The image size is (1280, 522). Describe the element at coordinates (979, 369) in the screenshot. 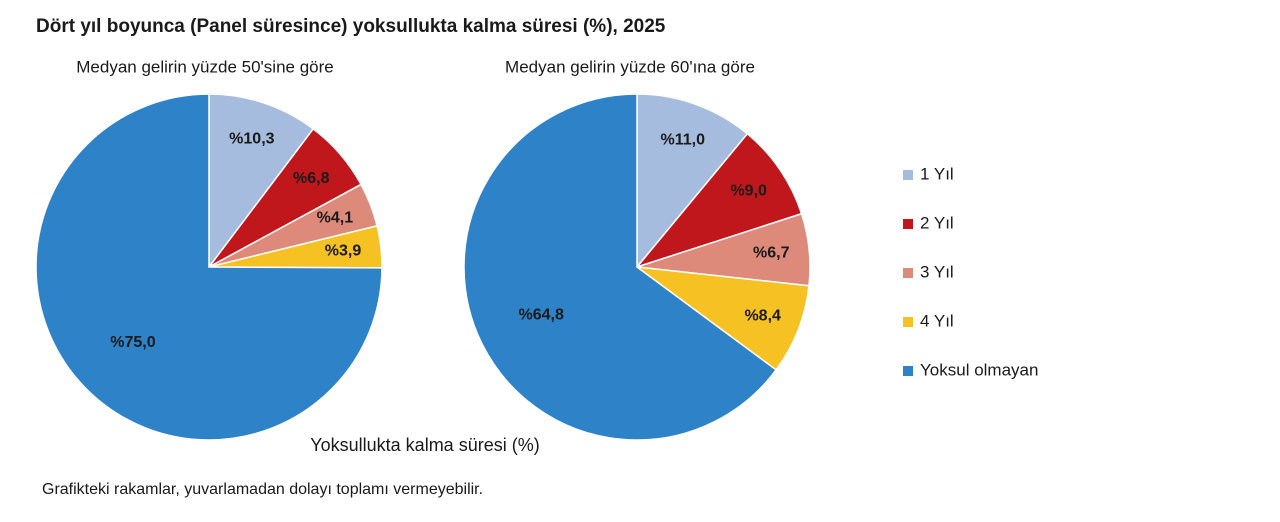

I see `legend-label: Yoksul olmayan` at that location.